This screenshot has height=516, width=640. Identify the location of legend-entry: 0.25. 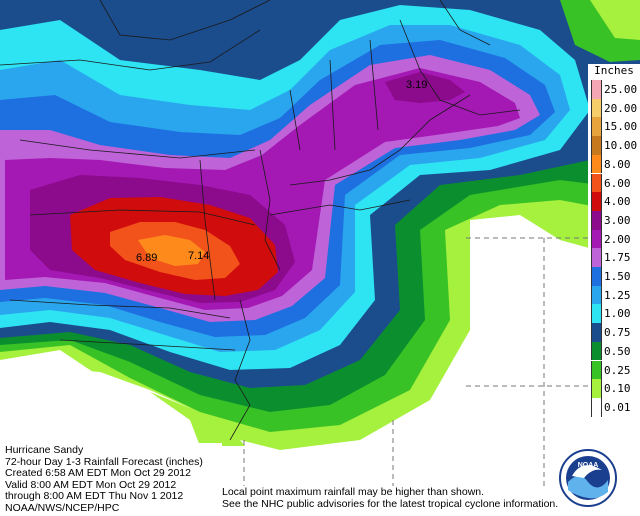
(614, 370).